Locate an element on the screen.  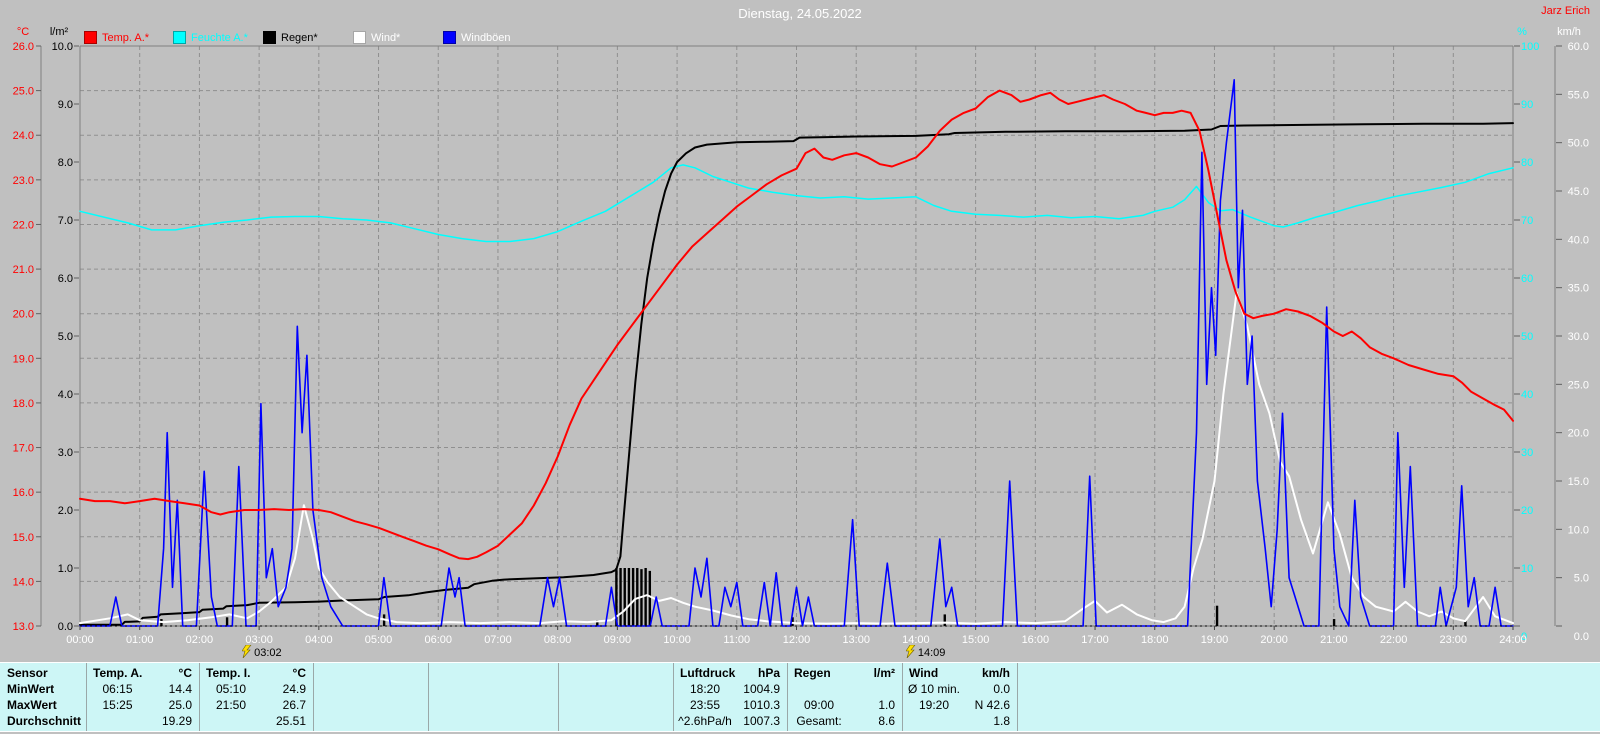
table-group-header: Wind is located at coordinates (924, 673).